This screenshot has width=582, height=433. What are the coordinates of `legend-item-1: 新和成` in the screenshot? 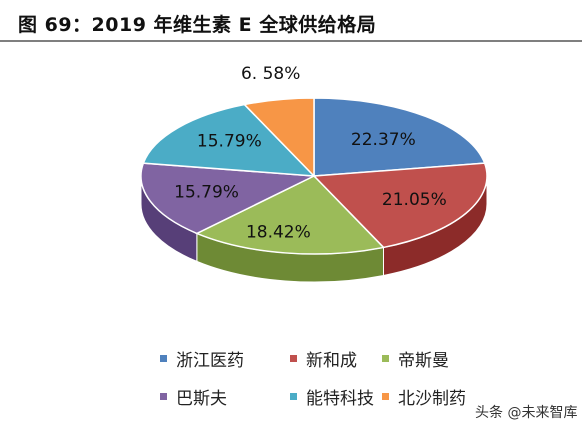 It's located at (336, 358).